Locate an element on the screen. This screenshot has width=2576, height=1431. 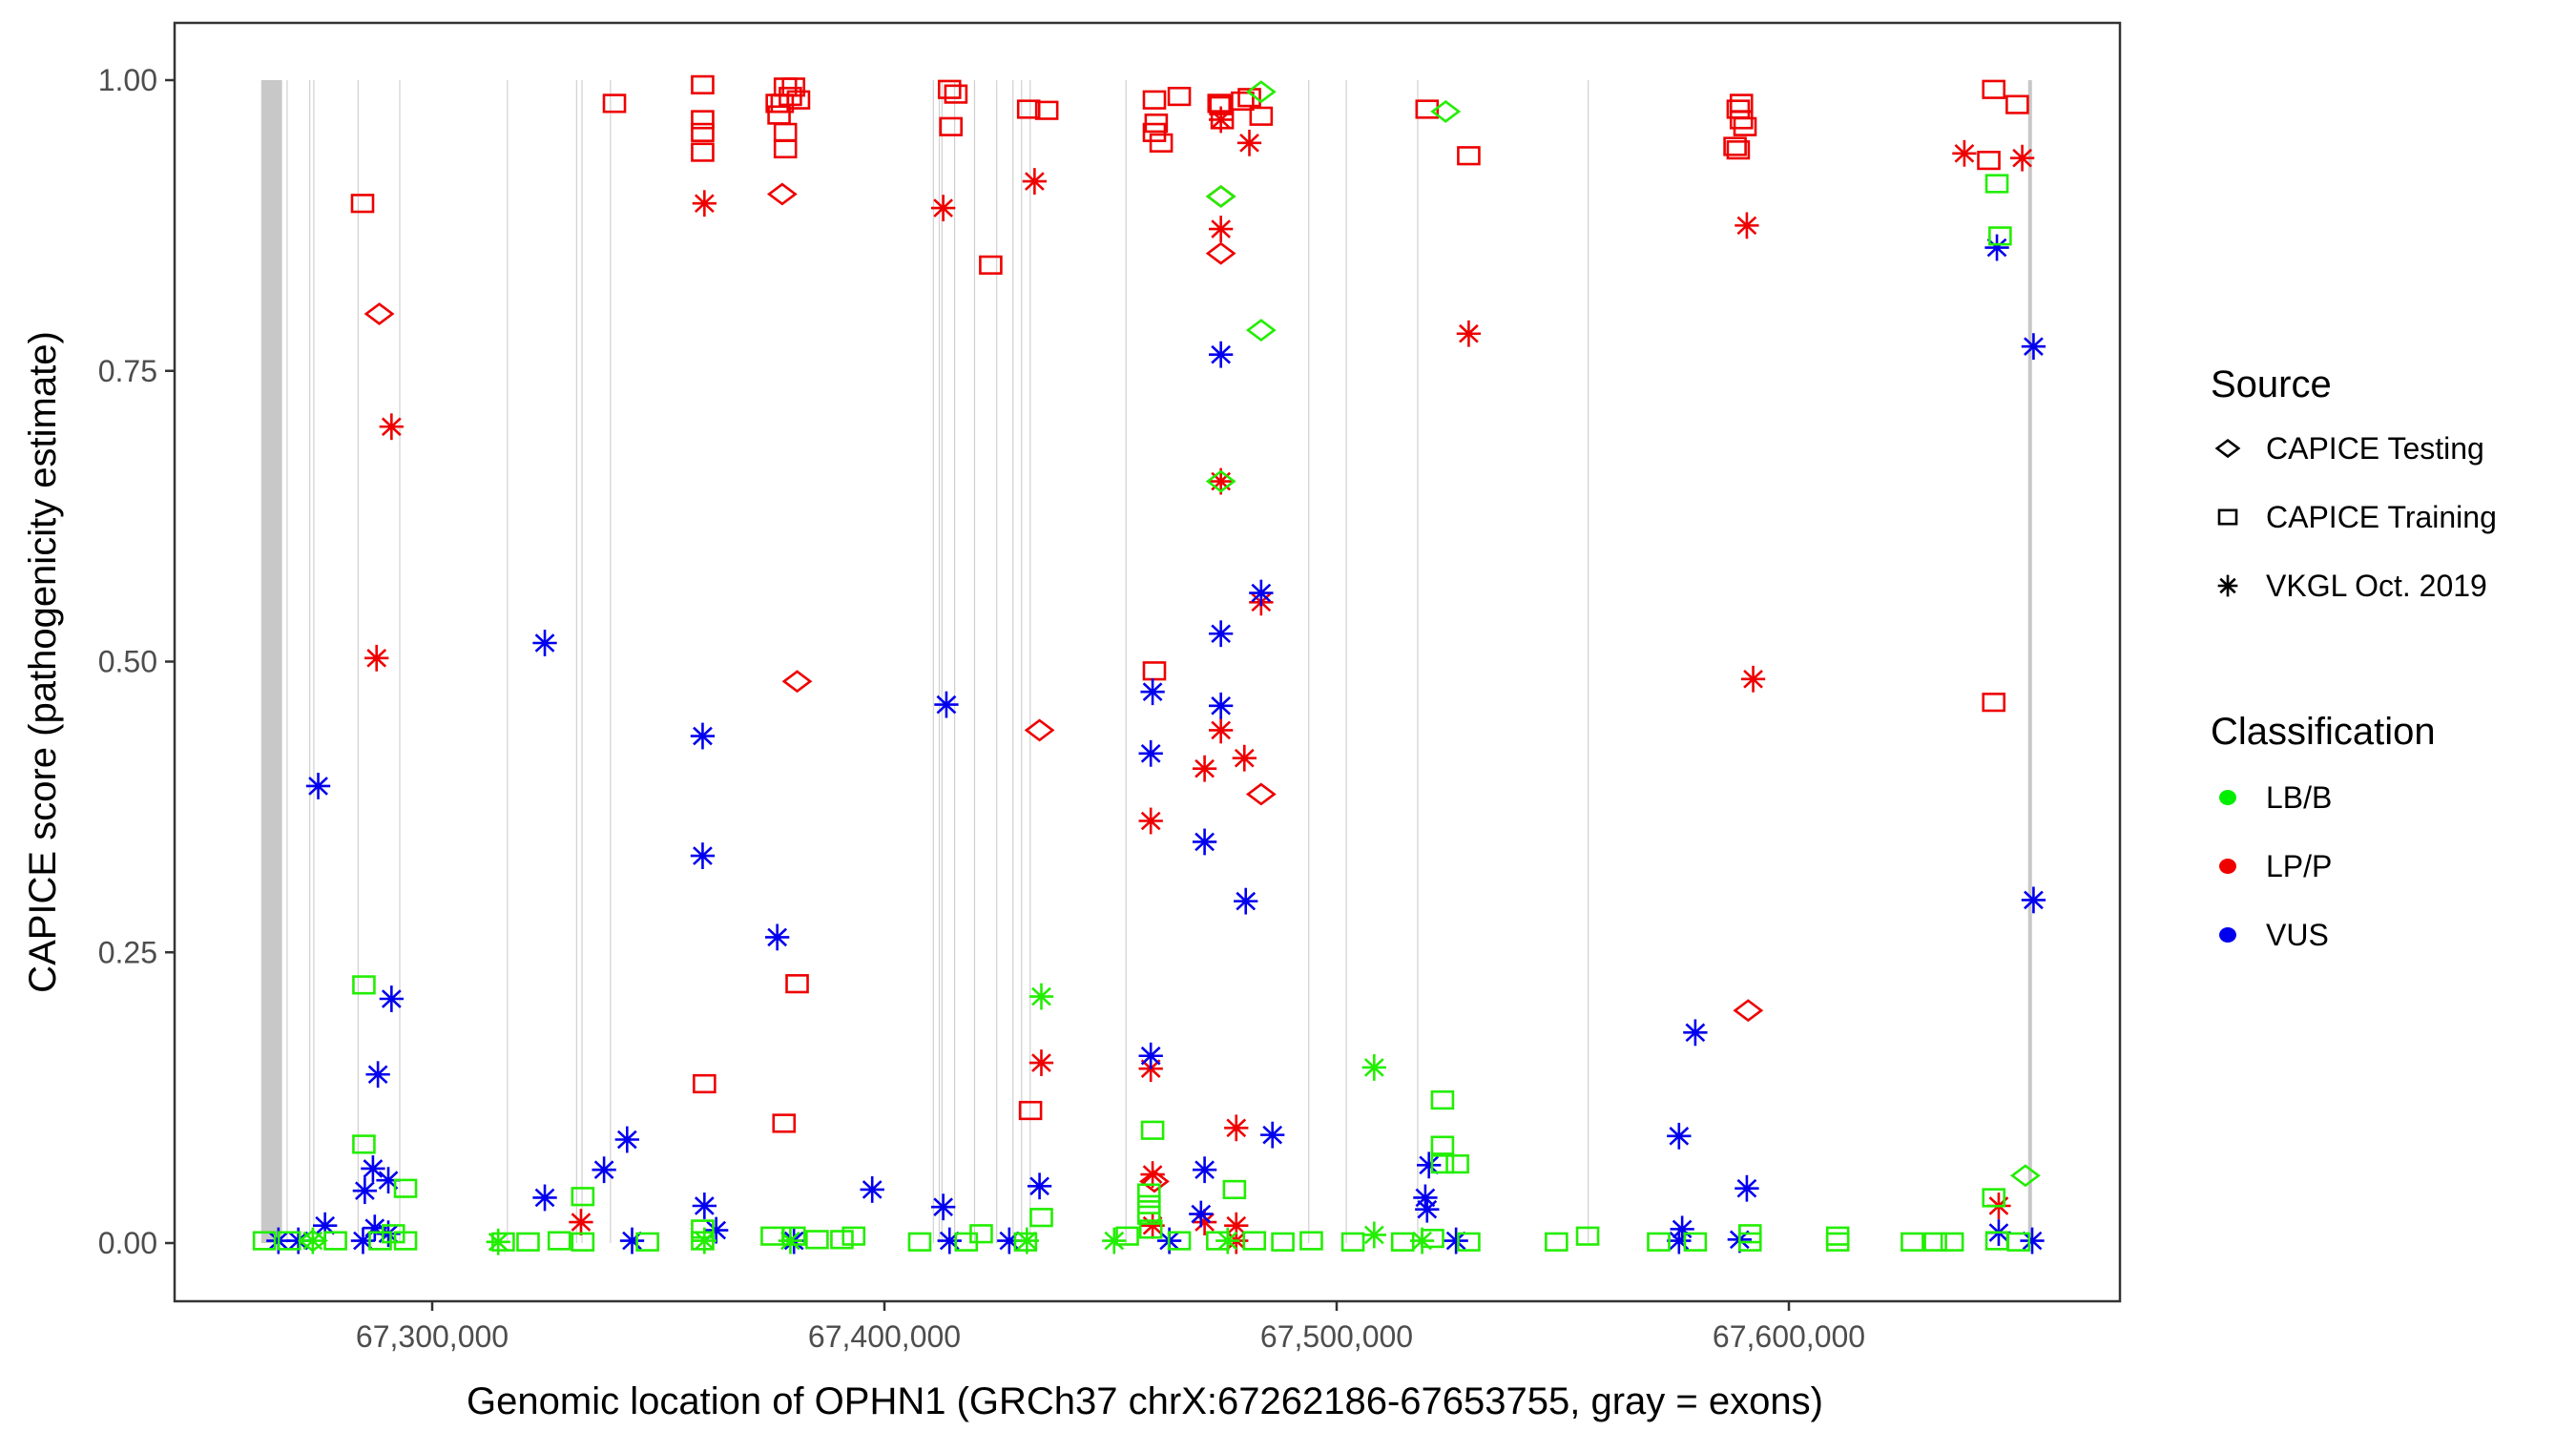
x-tick-label: 67,300,000 is located at coordinates (432, 1336).